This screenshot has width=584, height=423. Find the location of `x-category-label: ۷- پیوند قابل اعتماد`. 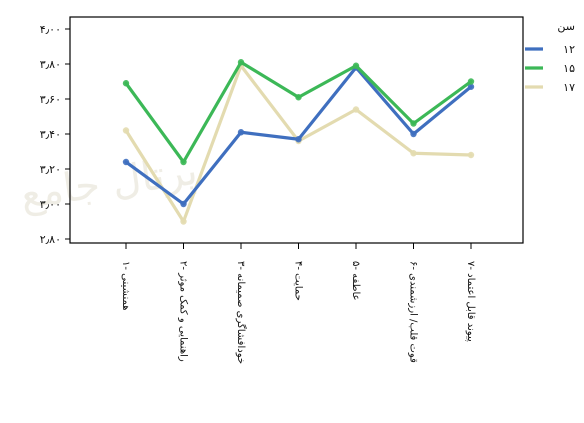

x-category-label: ۷- پیوند قابل اعتماد is located at coordinates (470, 301).